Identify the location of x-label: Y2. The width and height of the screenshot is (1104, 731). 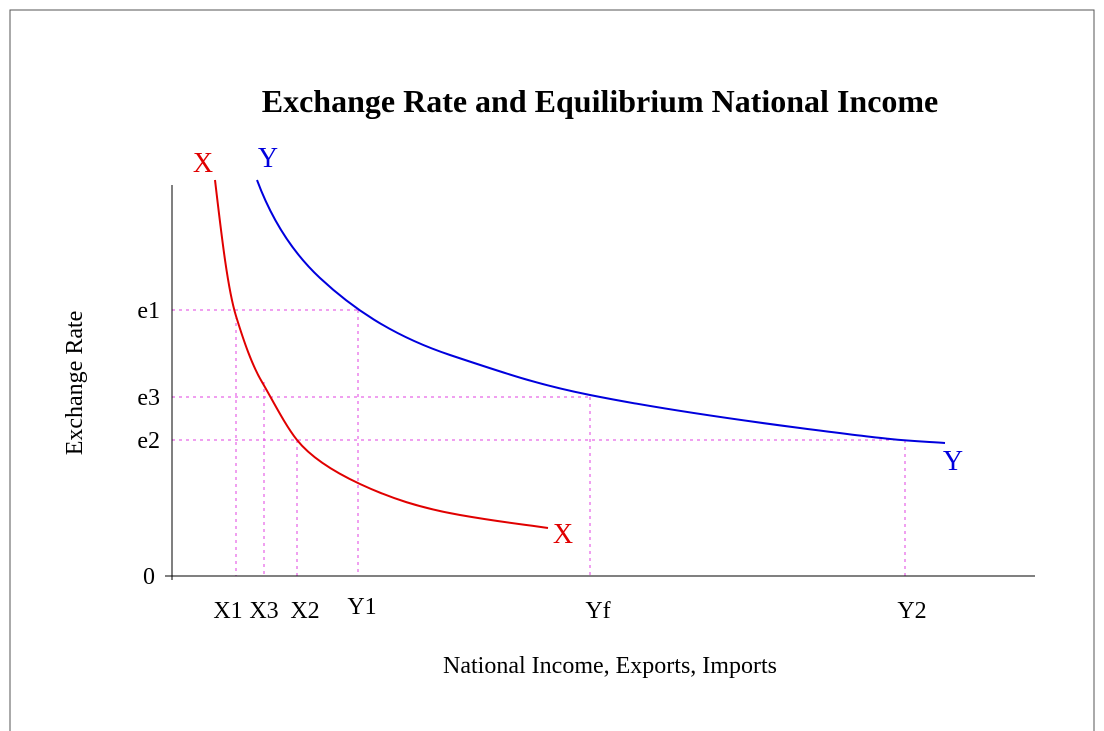
(911, 611).